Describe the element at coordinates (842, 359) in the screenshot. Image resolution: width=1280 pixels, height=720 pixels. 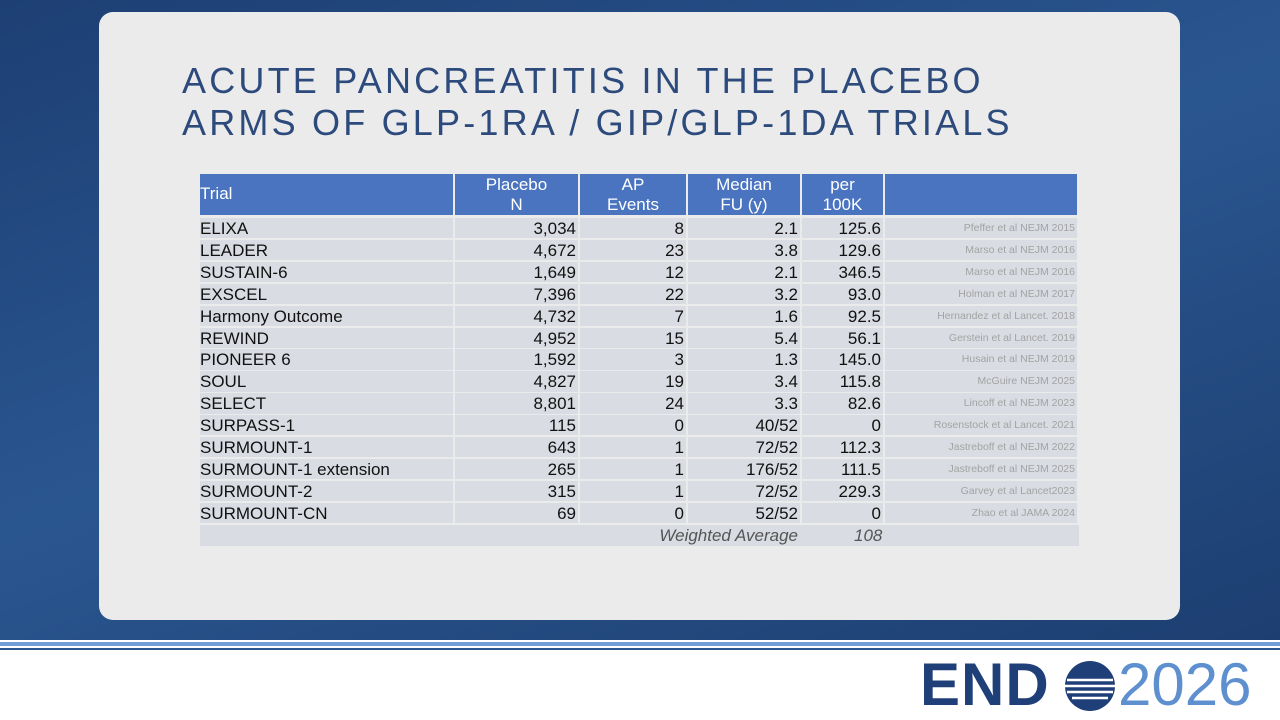
I see `table-value: 145.0` at that location.